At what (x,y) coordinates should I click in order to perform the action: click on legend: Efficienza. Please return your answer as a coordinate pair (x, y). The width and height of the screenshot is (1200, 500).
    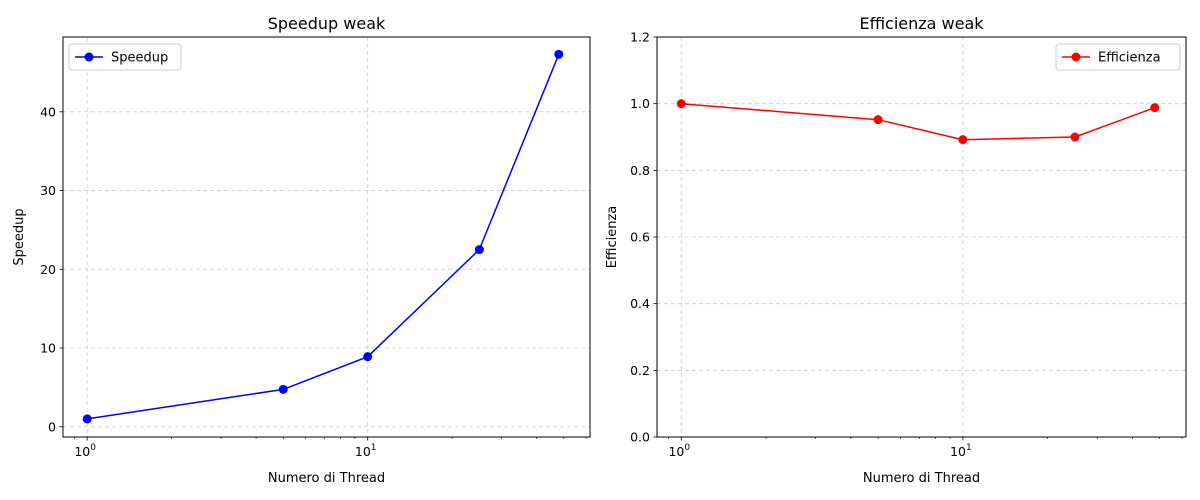
    Looking at the image, I should click on (1118, 57).